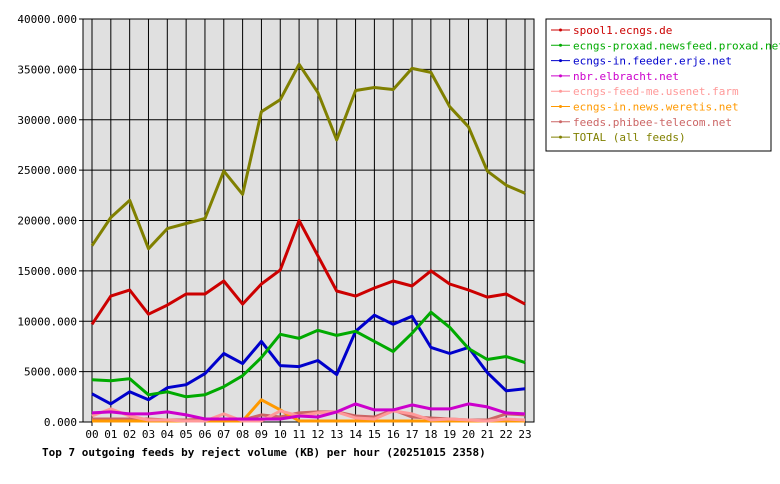 Image resolution: width=780 pixels, height=484 pixels. What do you see at coordinates (47, 170) in the screenshot?
I see `y-tick-label: 25000.000` at bounding box center [47, 170].